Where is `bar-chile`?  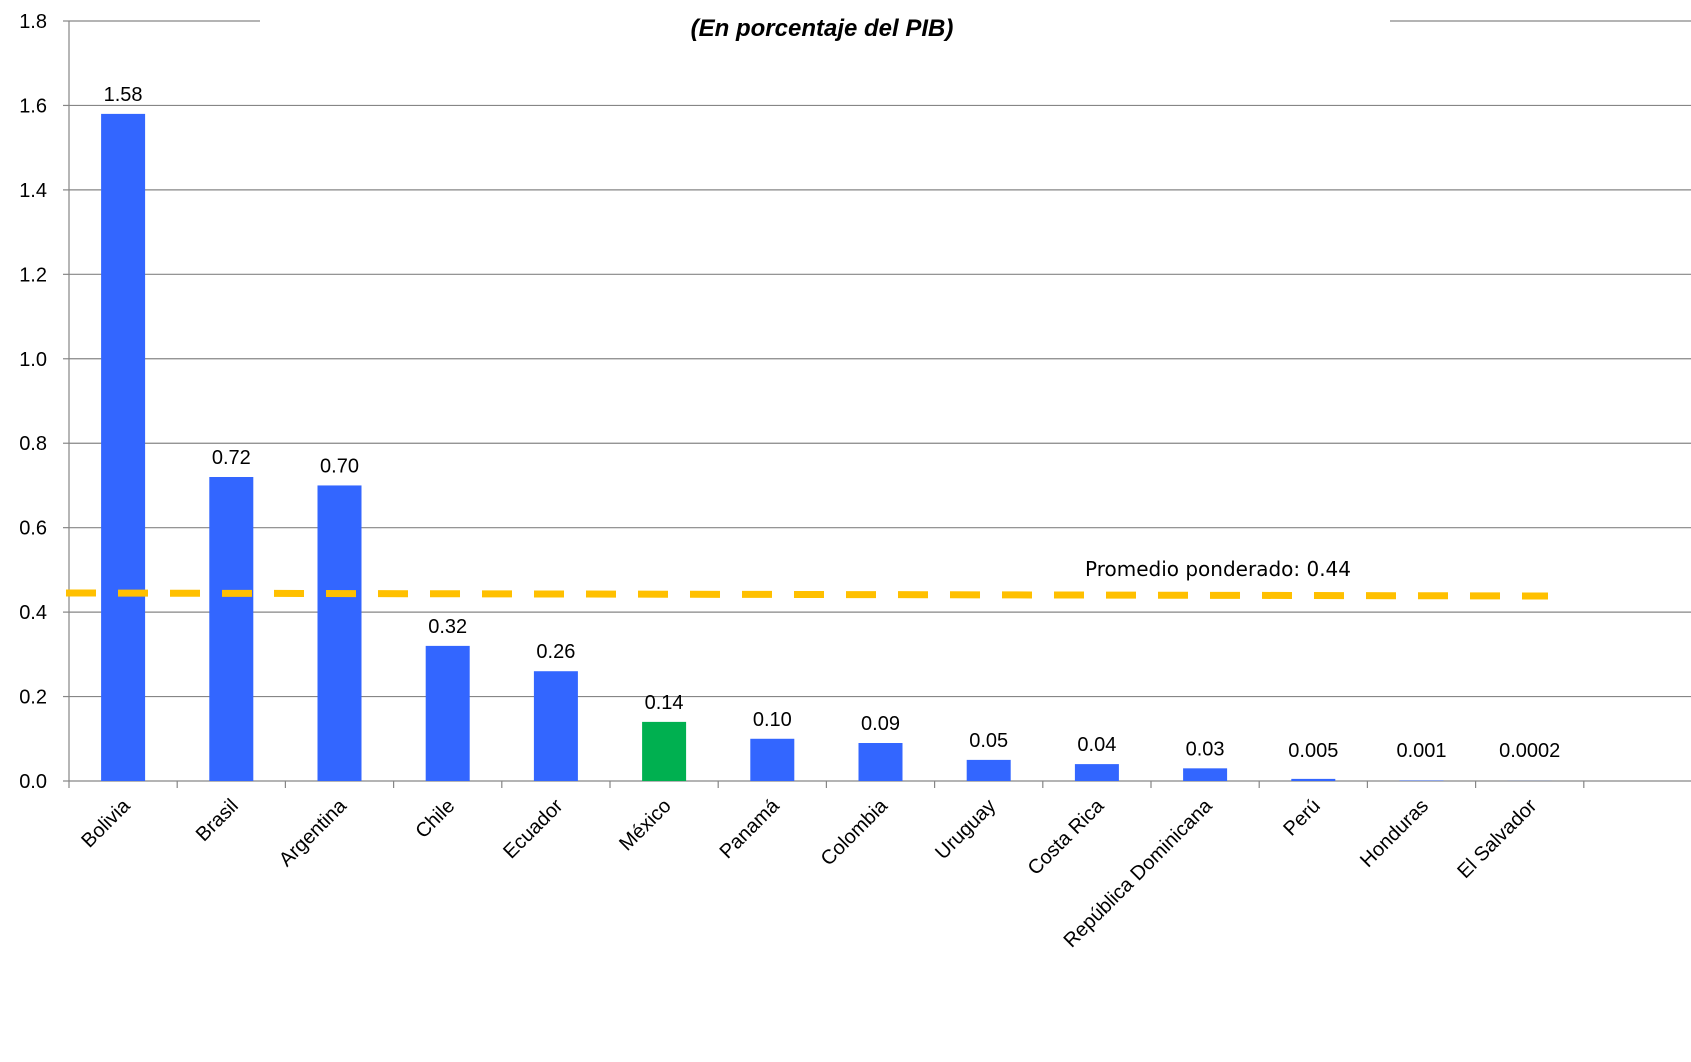 bar-chile is located at coordinates (447, 713).